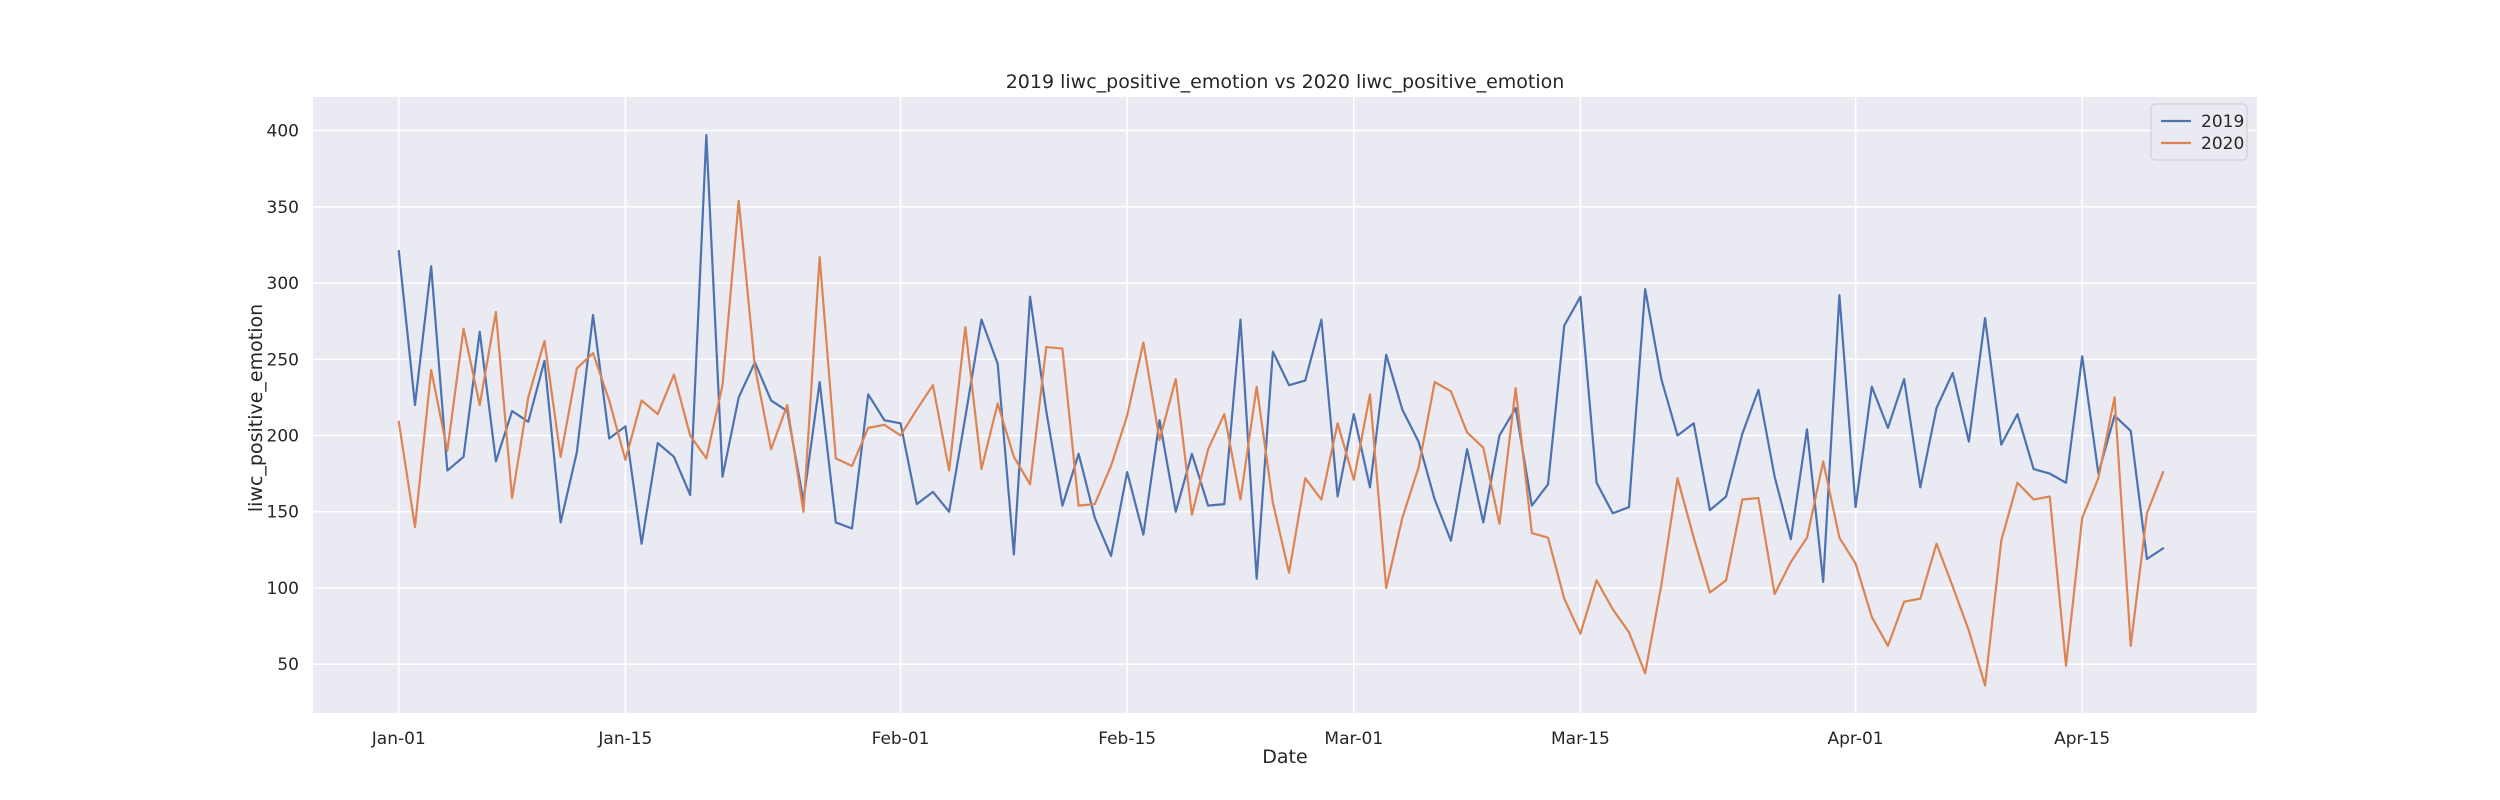 This screenshot has height=800, width=2500. What do you see at coordinates (283, 284) in the screenshot?
I see `y-tick-label: 300` at bounding box center [283, 284].